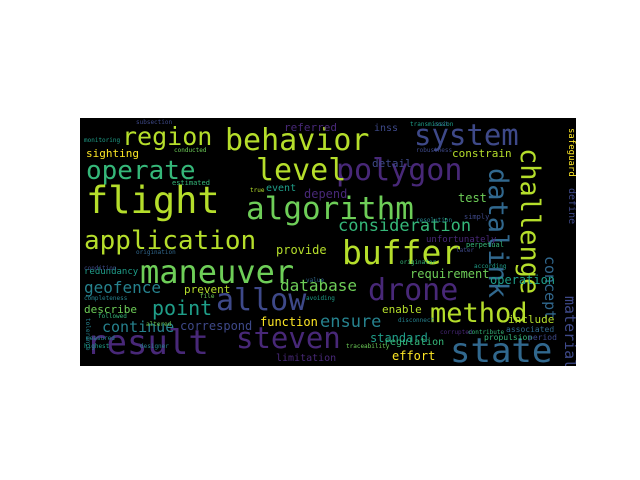  Describe the element at coordinates (315, 280) in the screenshot. I see `word: value` at that location.